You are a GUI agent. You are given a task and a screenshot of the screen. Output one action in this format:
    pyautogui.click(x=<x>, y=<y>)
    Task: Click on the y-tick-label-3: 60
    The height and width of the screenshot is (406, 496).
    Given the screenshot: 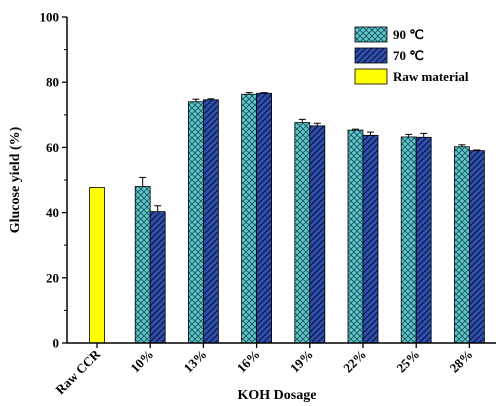 What is the action you would take?
    pyautogui.click(x=52, y=147)
    